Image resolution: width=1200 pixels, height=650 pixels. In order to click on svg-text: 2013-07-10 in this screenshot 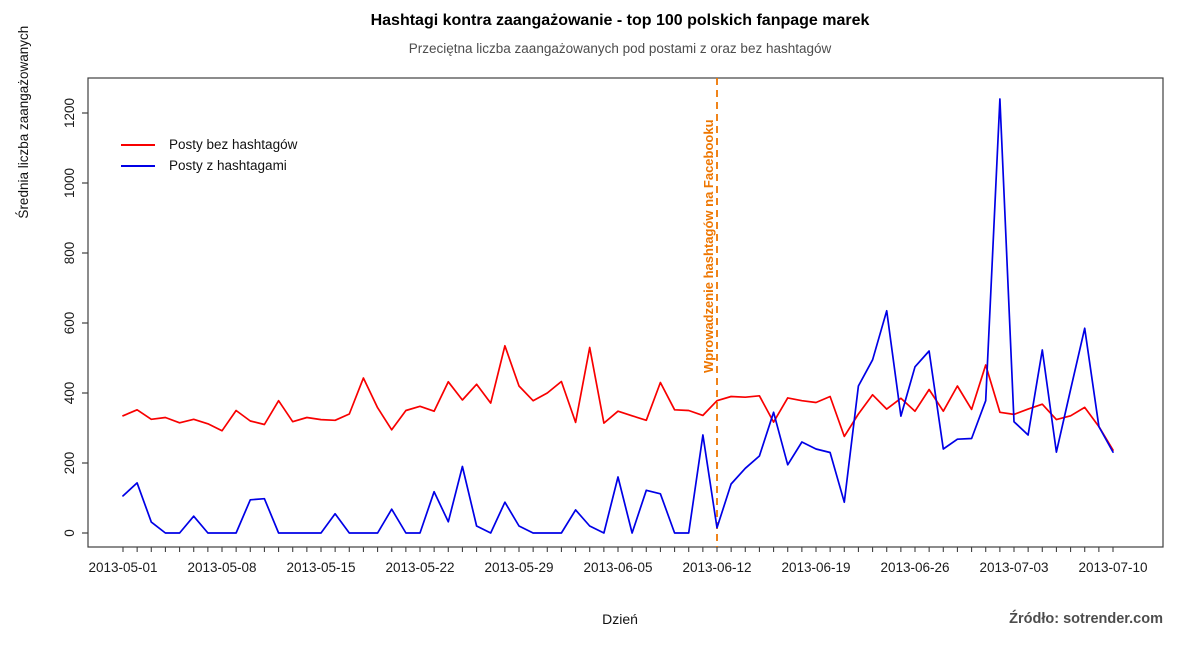, I will do `click(1112, 567)`.